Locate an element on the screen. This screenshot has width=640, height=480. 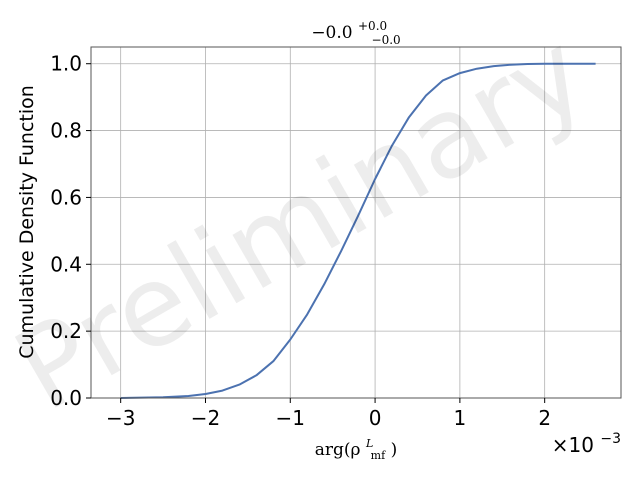
chart-title: −0.0 +0.0 −0.0 is located at coordinates (355, 31).